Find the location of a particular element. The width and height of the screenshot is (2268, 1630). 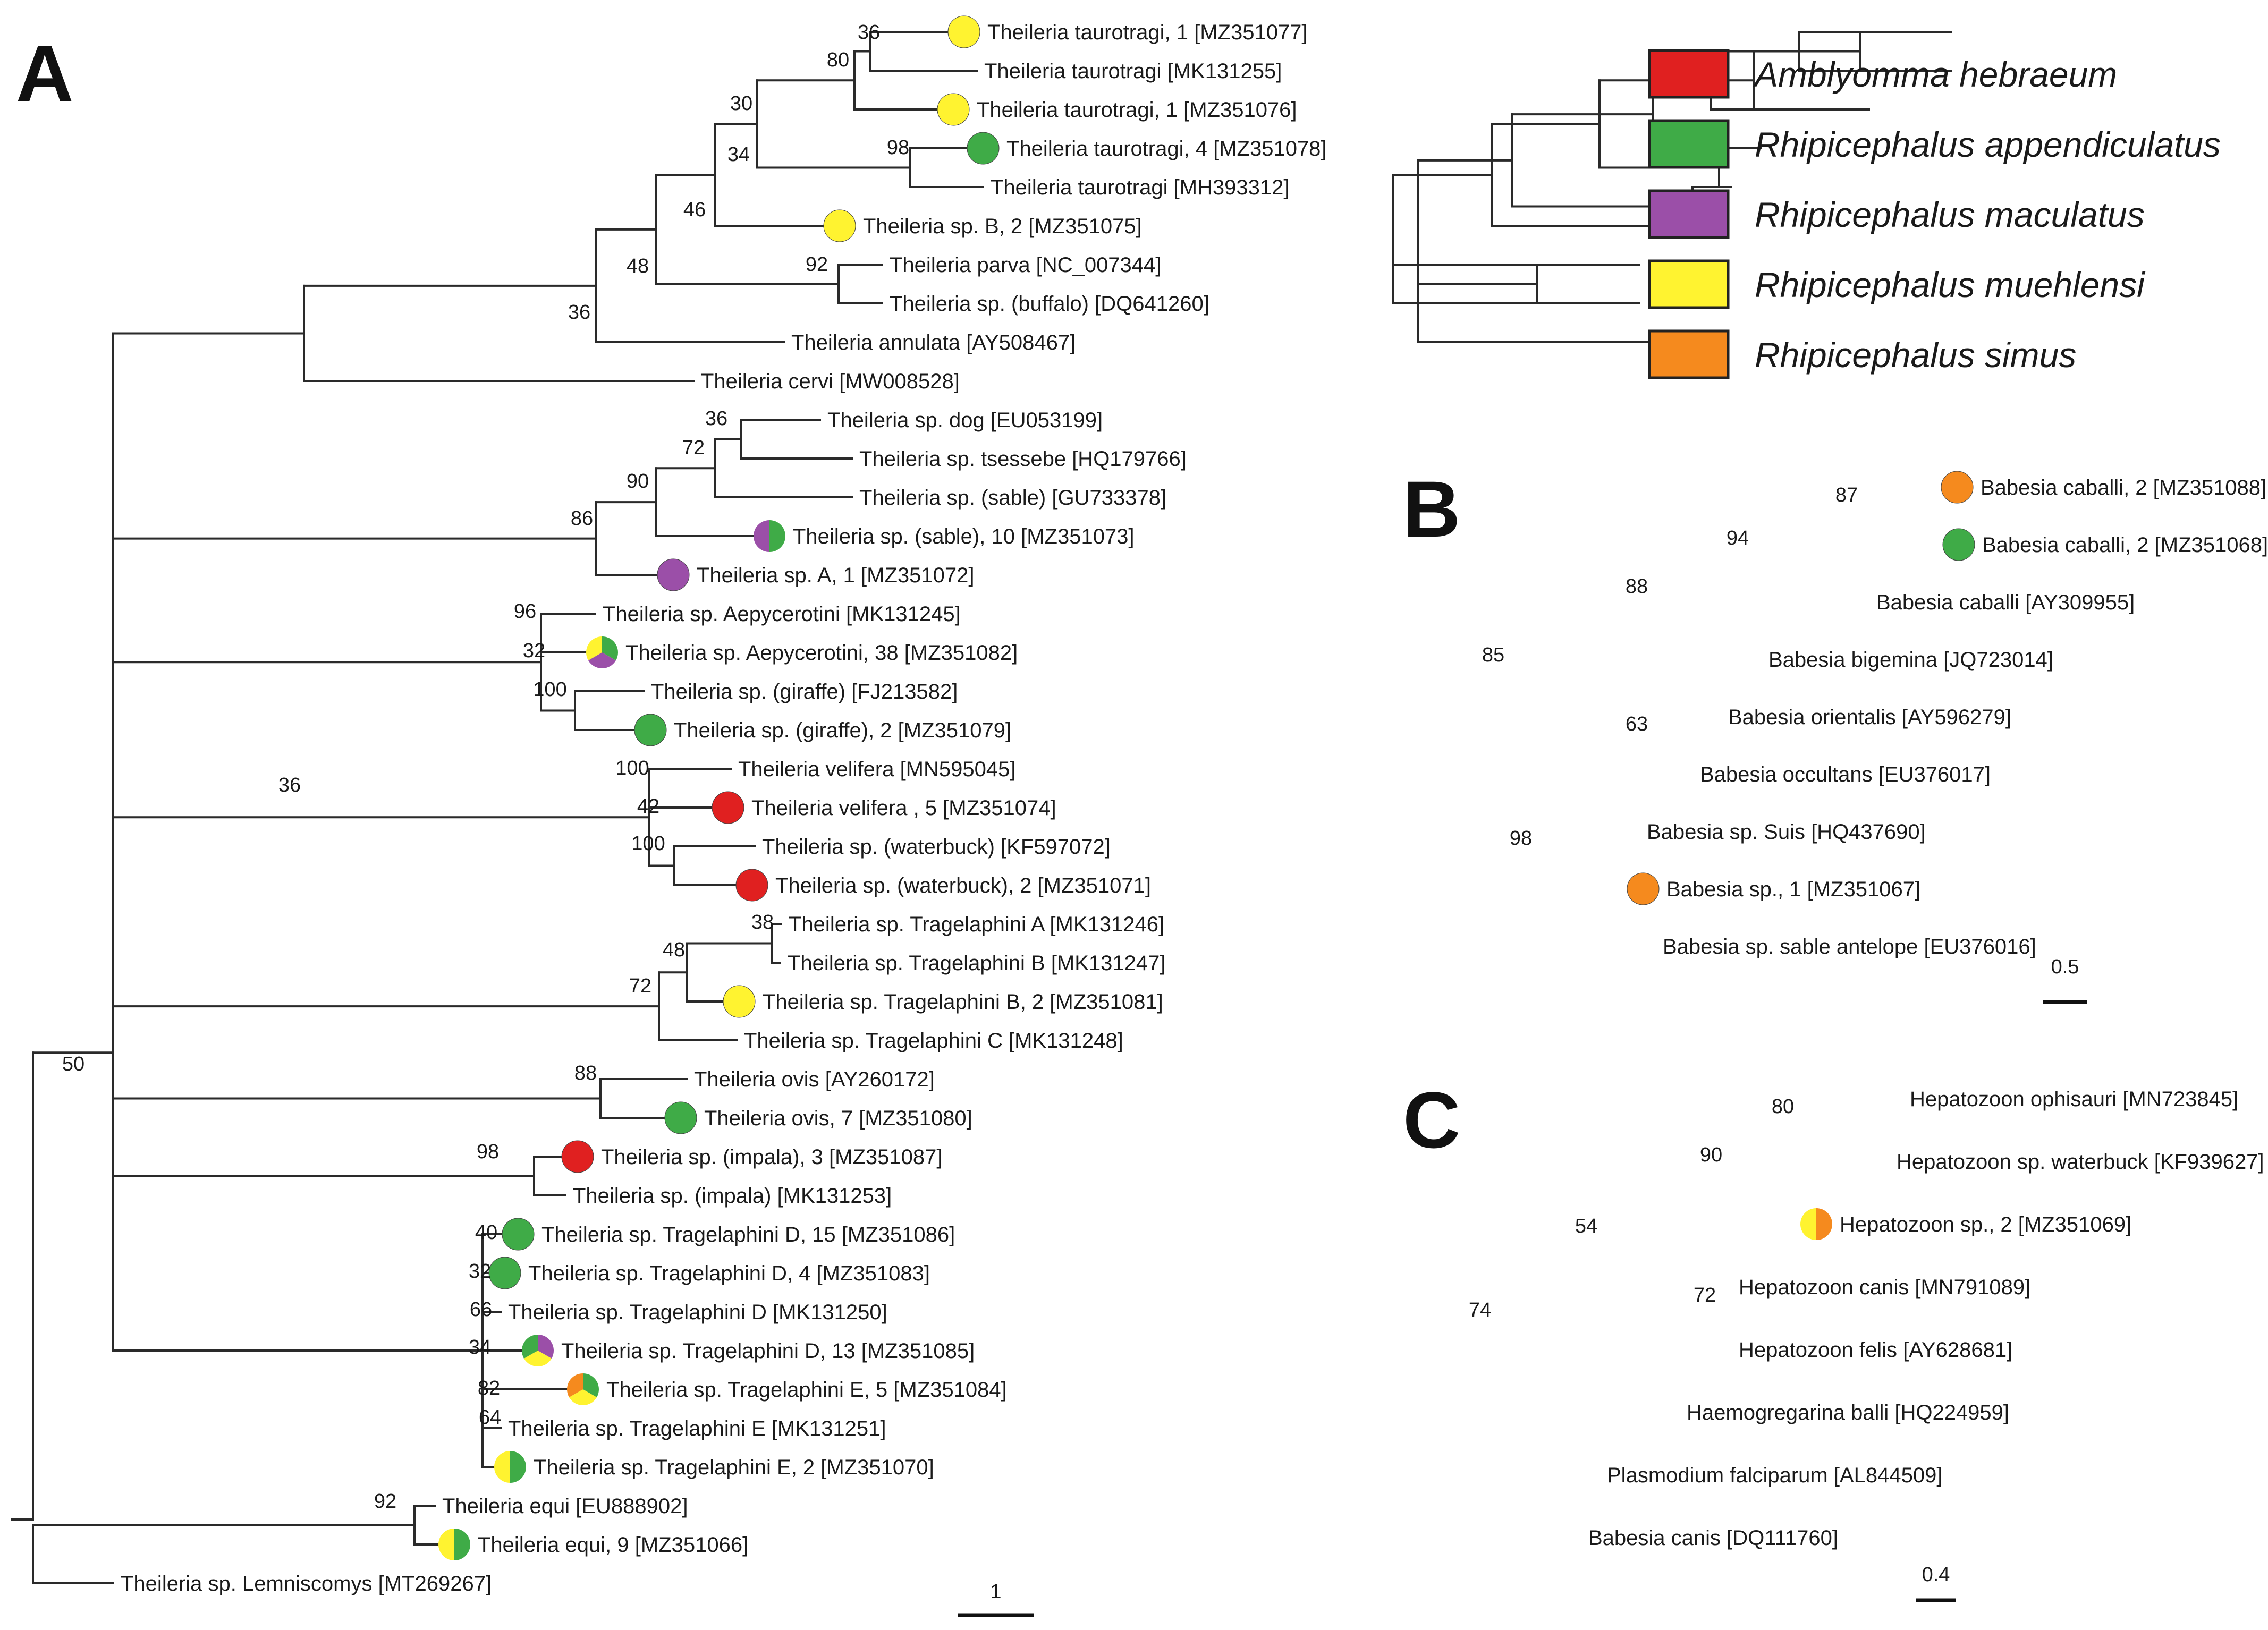

legend-label: Rhipicephalus muehlensi is located at coordinates (1951, 284).